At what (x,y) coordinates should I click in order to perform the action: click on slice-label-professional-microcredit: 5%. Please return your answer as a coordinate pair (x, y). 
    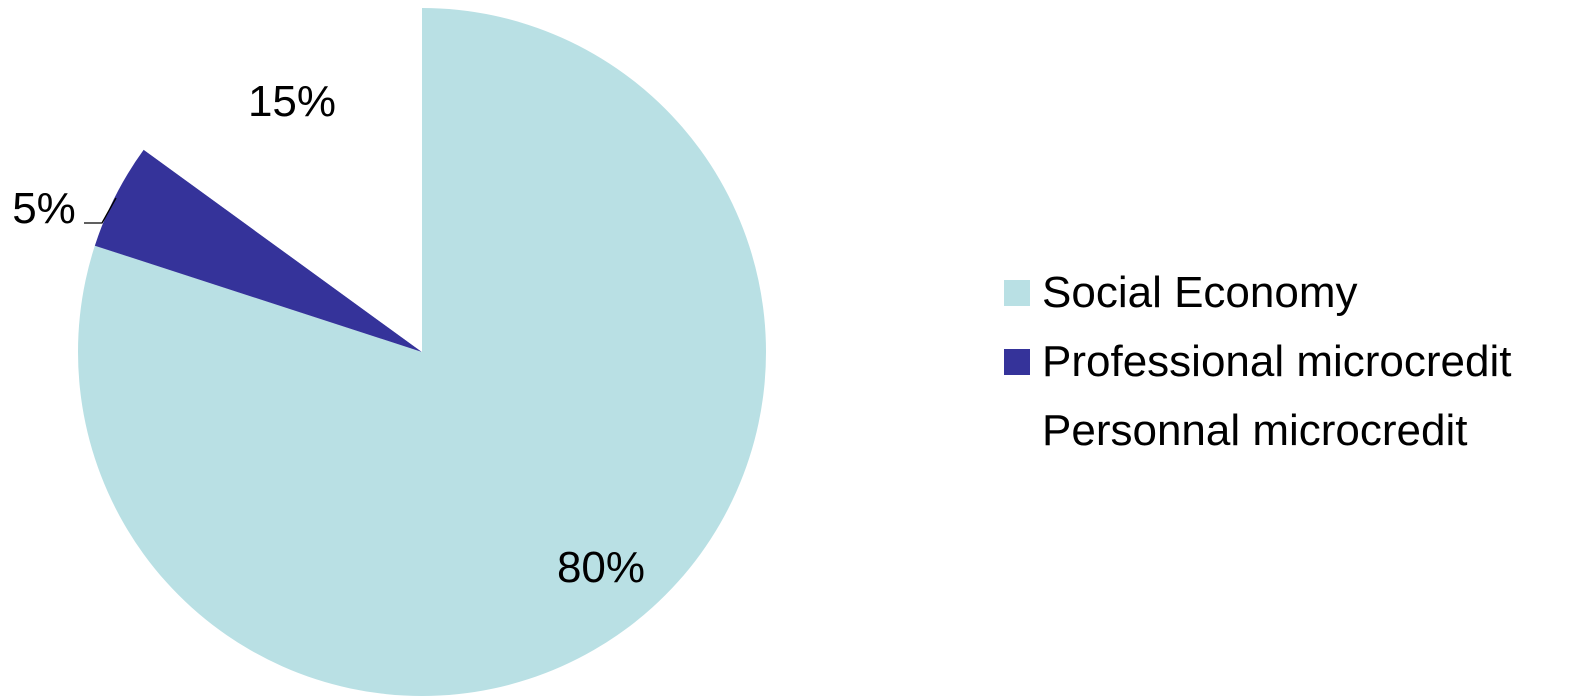
    Looking at the image, I should click on (44, 208).